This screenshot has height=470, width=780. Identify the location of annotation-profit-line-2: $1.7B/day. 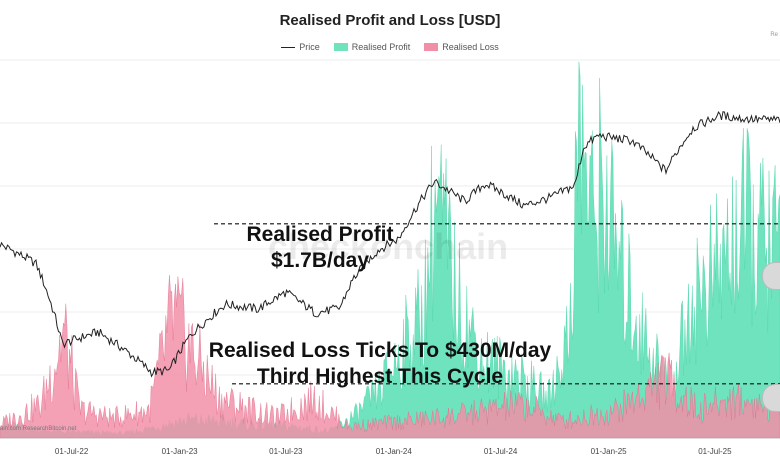
(320, 260).